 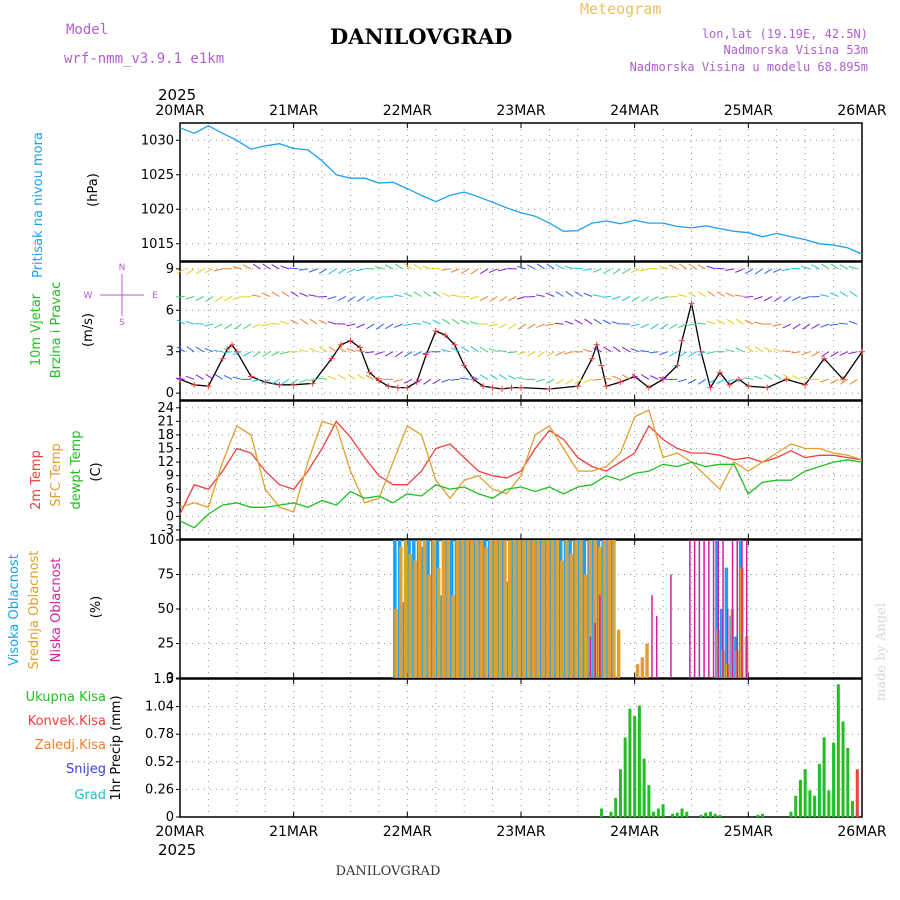 I want to click on ytick-label: 0, so click(x=170, y=516).